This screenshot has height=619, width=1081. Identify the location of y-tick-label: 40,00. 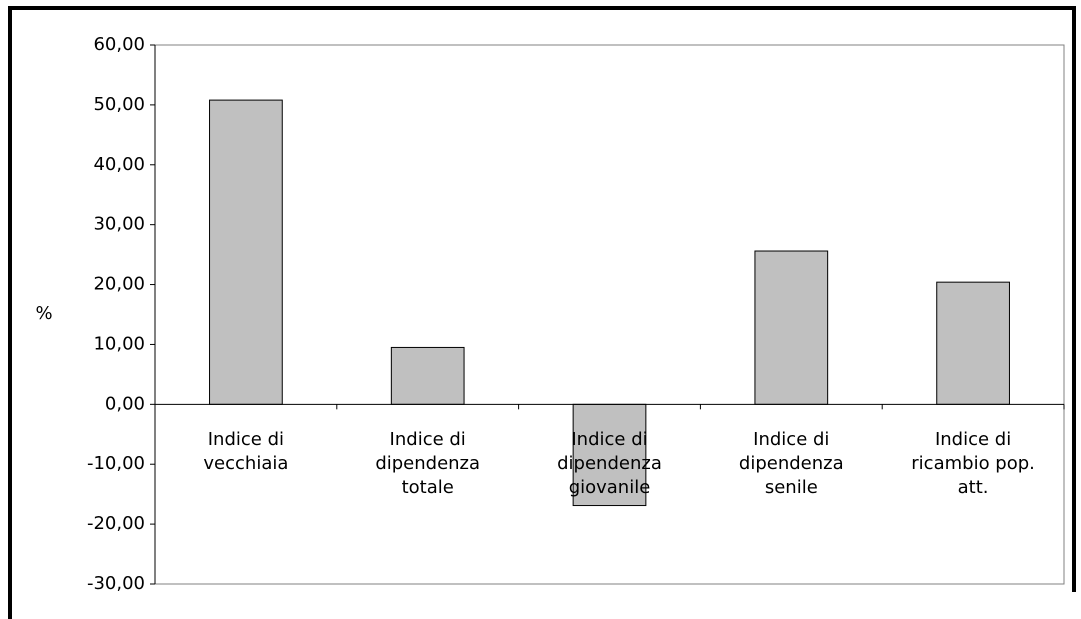
(119, 164).